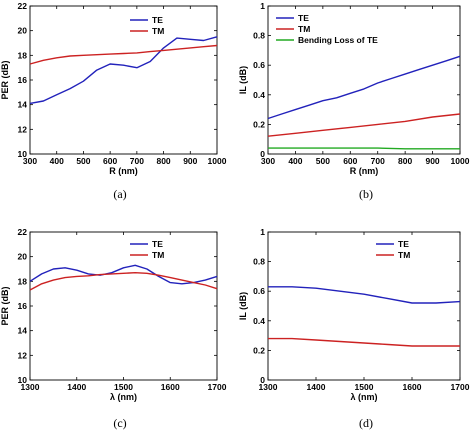 The image size is (474, 431). Describe the element at coordinates (366, 194) in the screenshot. I see `panel-caption: (b)` at that location.